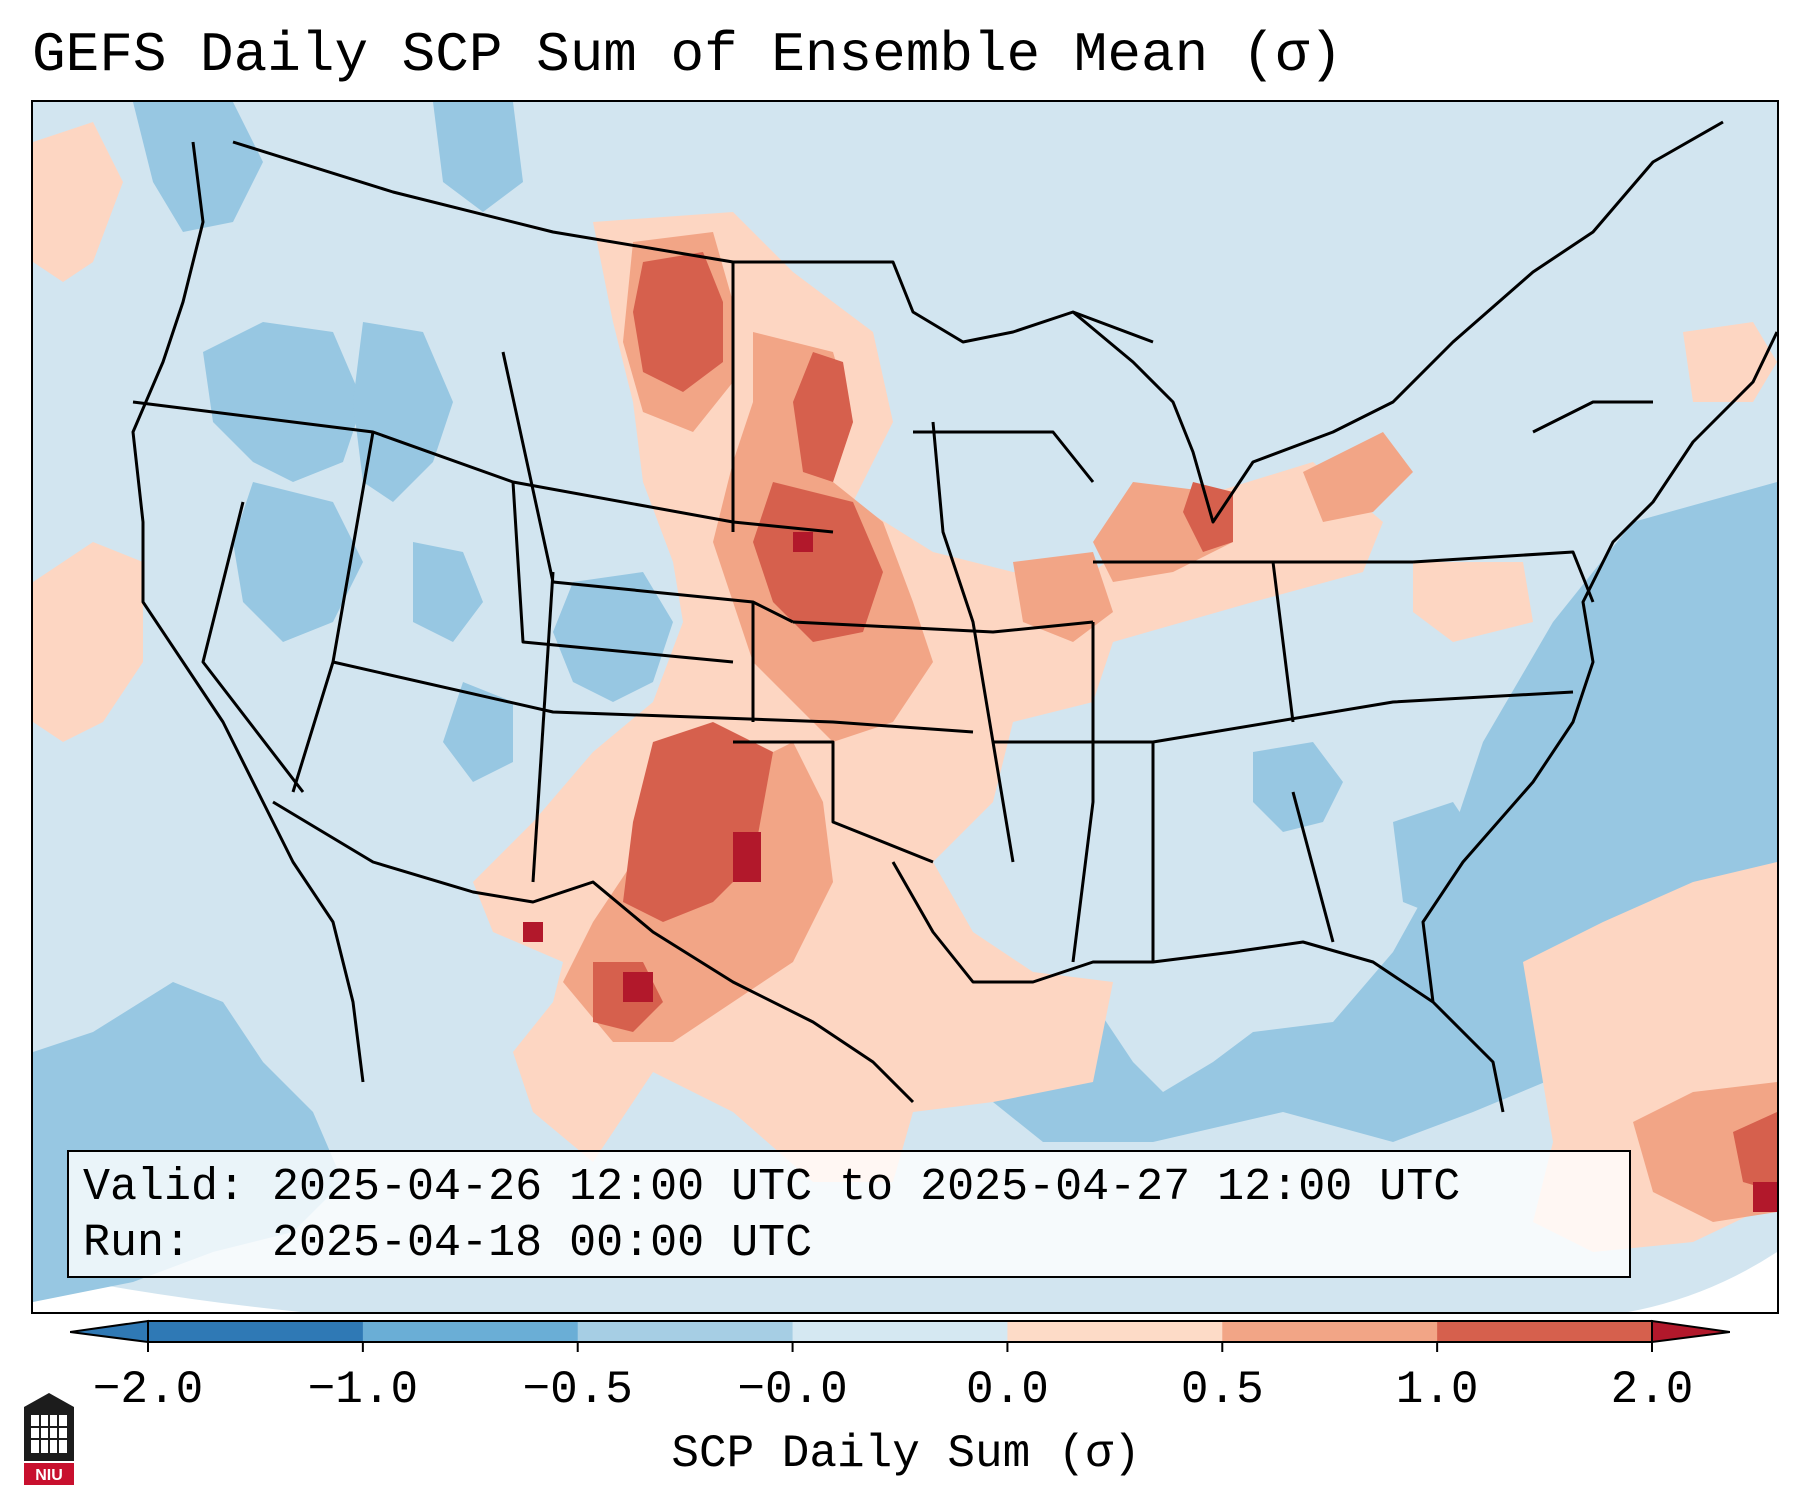 The image size is (1803, 1506). I want to click on colorbar-tick-label: −0.0, so click(792, 1390).